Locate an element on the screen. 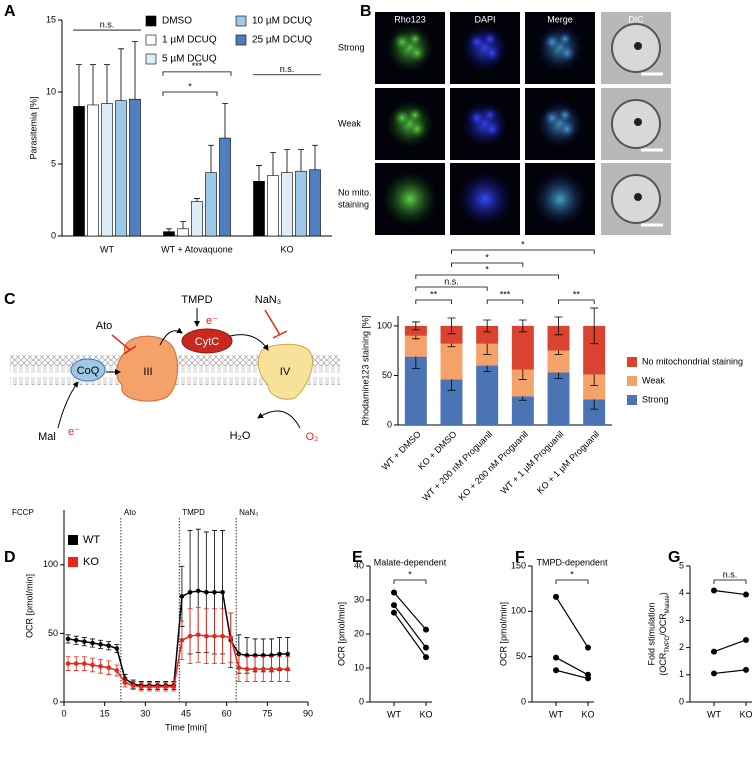  y-tick-label: 100 is located at coordinates (50, 564).